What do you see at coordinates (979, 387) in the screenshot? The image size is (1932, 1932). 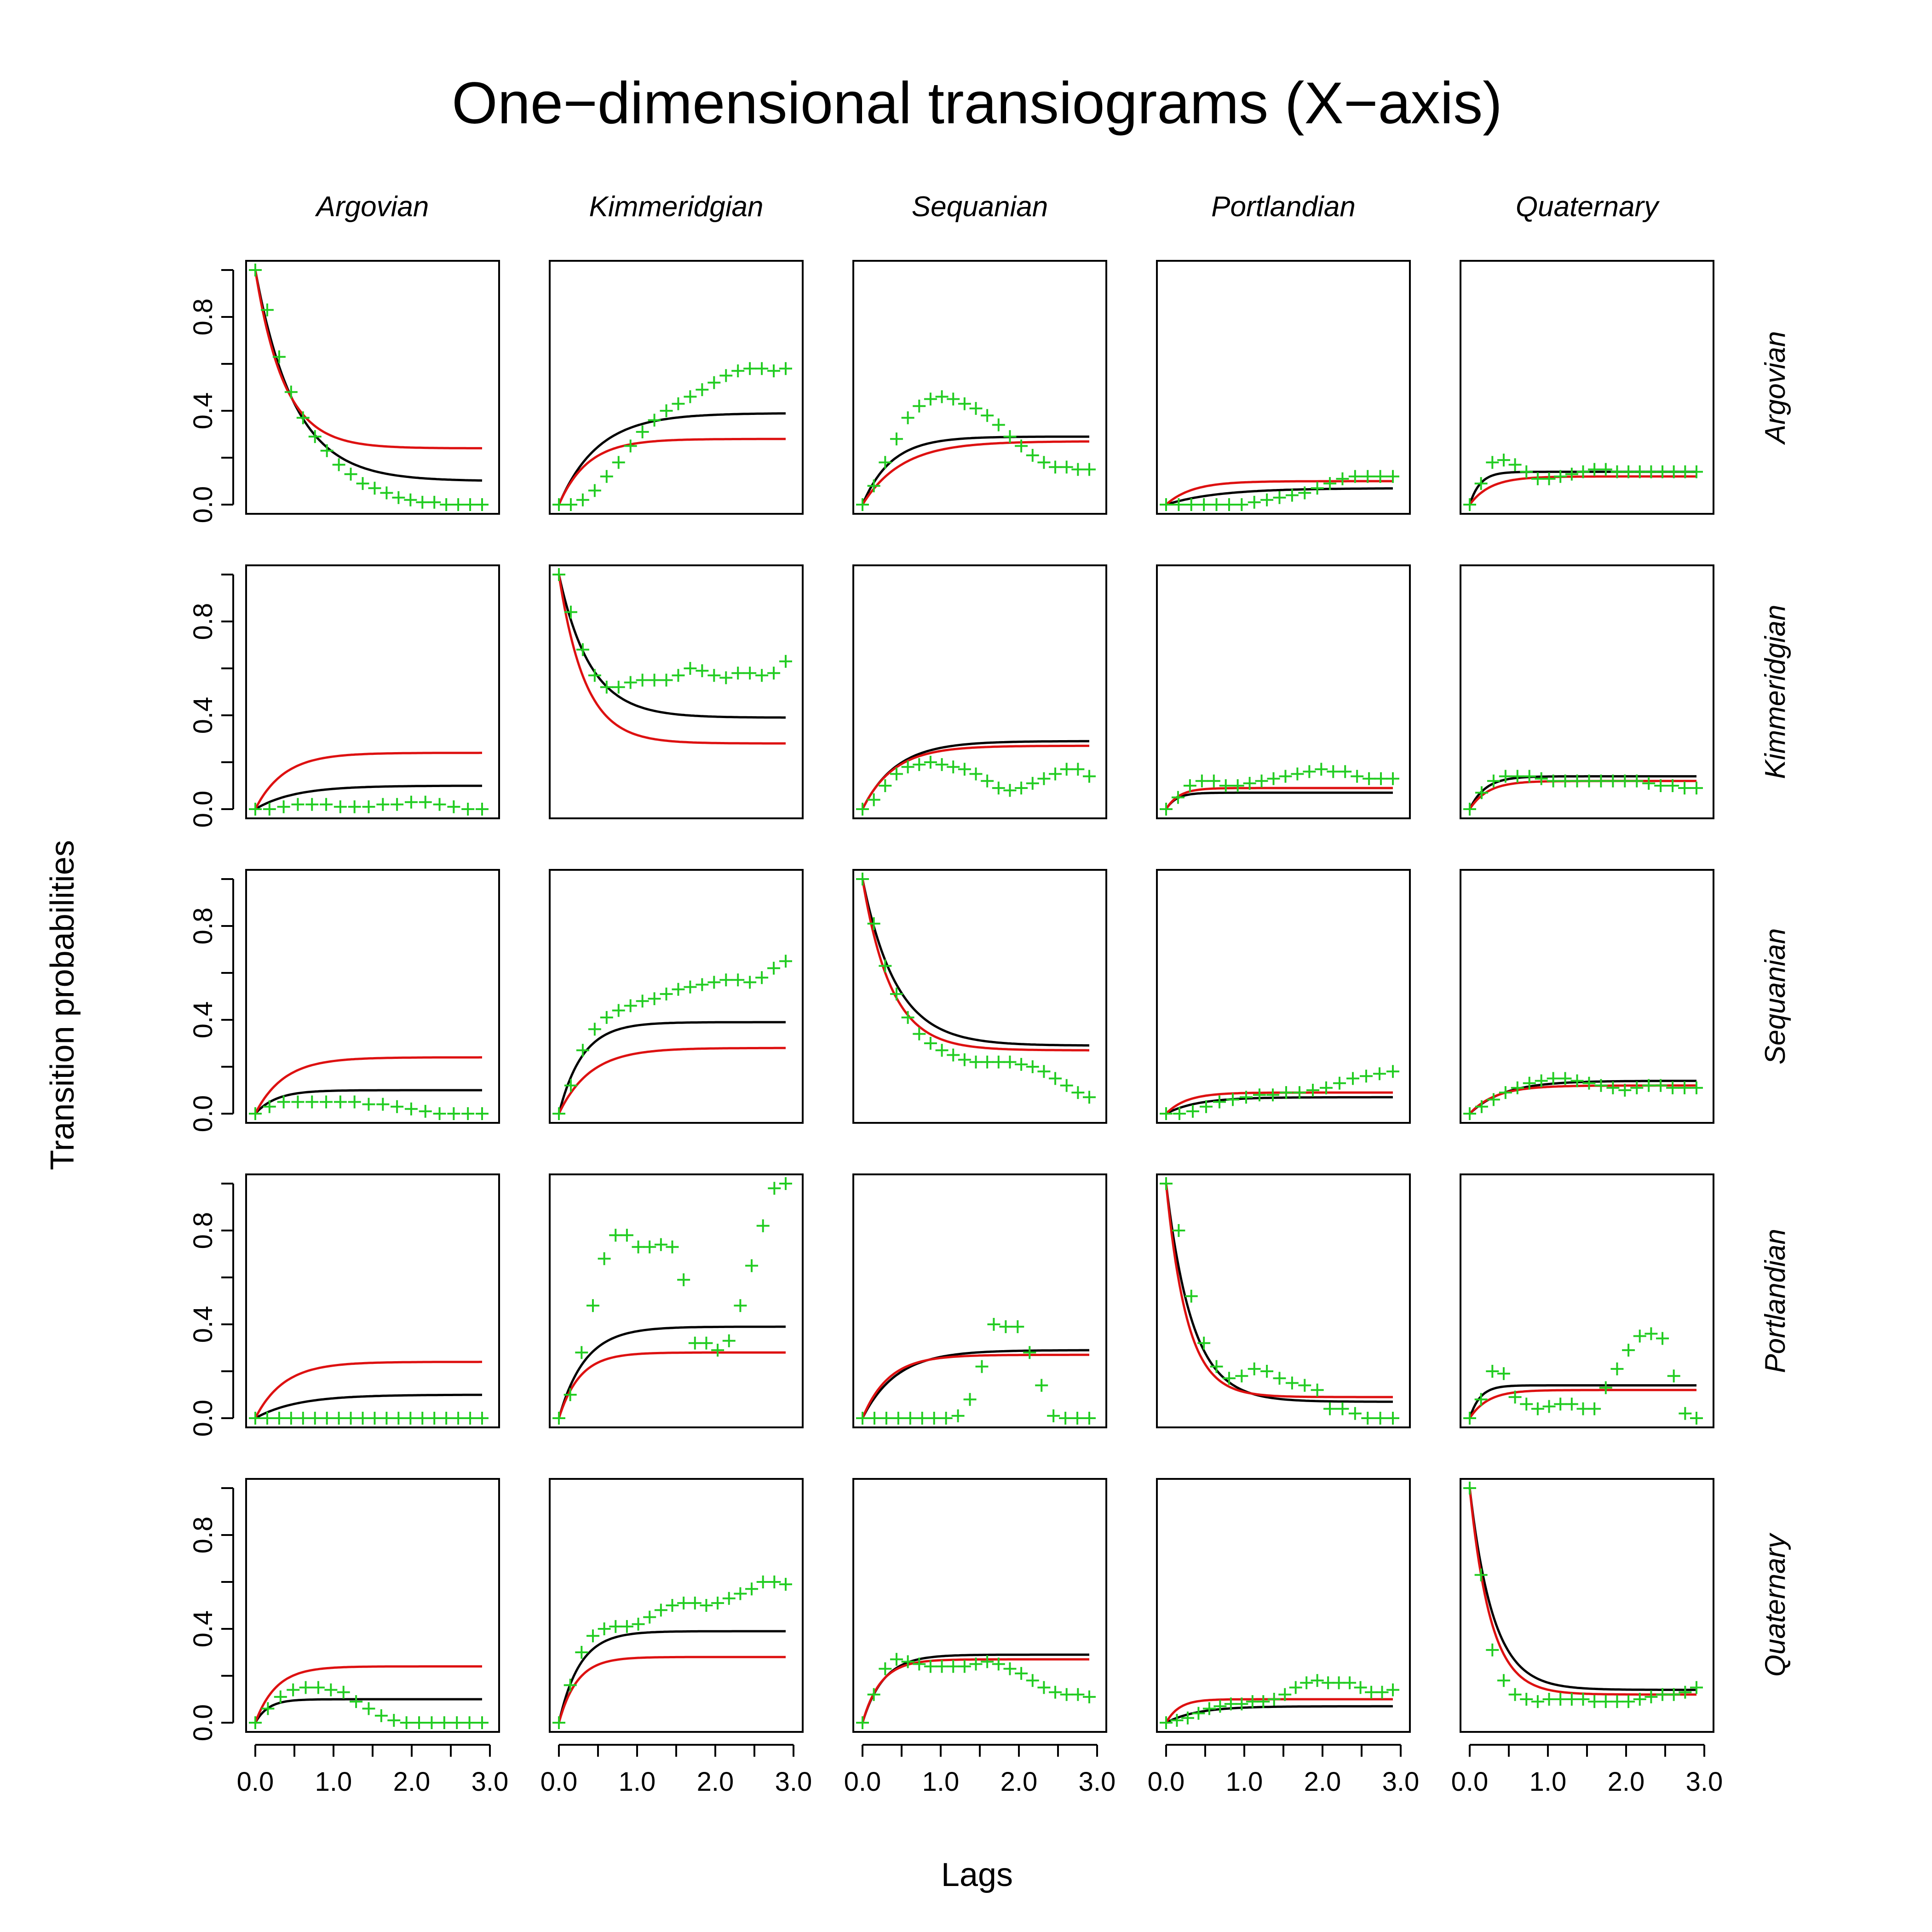 I see `panel-argovian-to-sequanian` at bounding box center [979, 387].